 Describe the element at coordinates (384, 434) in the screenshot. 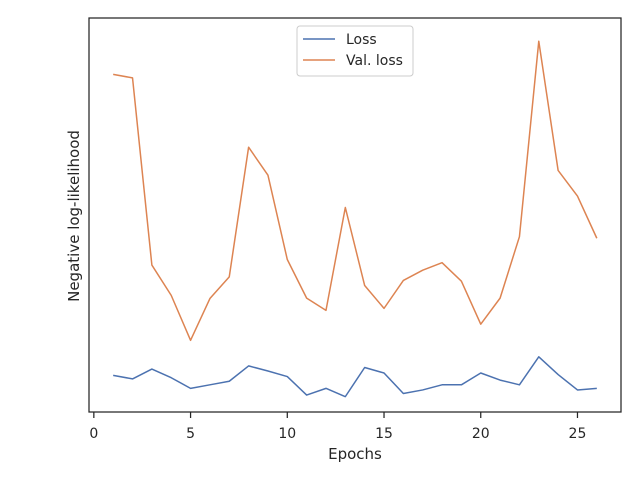

I see `x-tick-label: 15` at that location.